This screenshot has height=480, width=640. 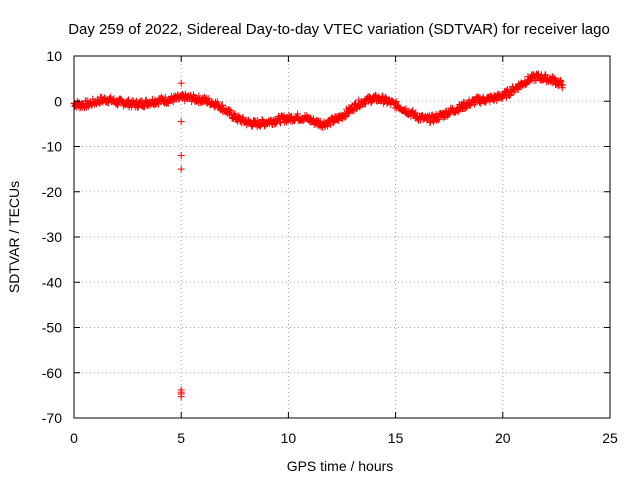 I want to click on y-tick-label: -70, so click(x=52, y=418).